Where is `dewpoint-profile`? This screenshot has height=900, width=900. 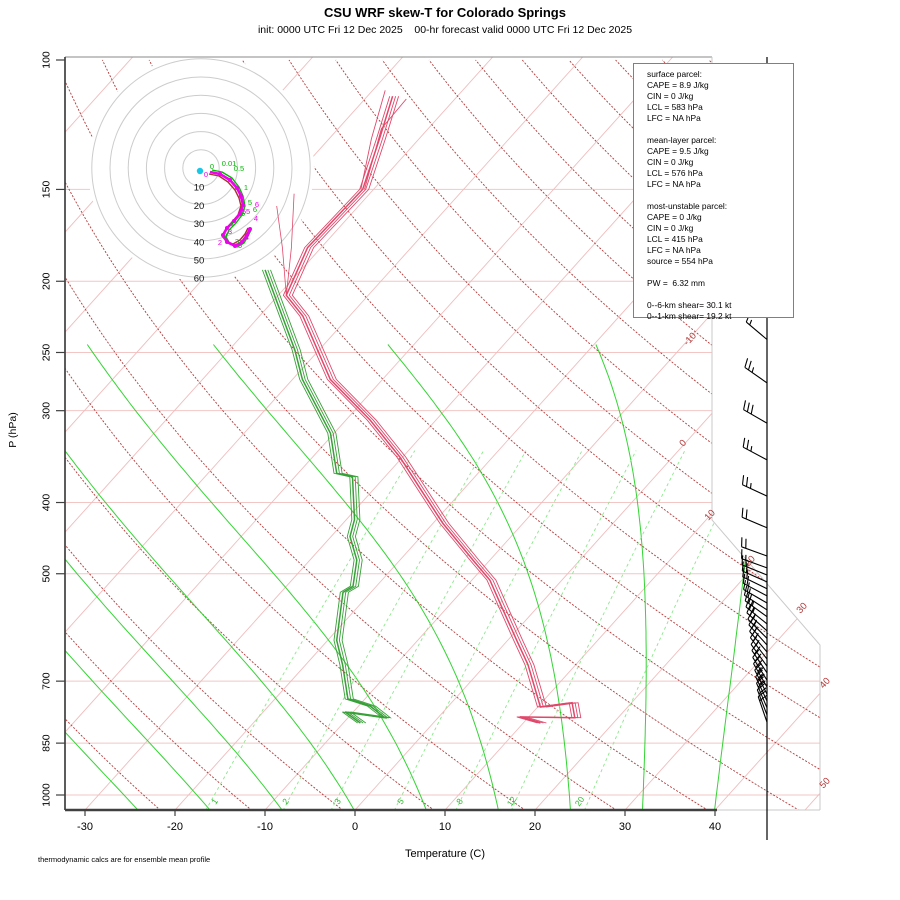
dewpoint-profile is located at coordinates (326, 496).